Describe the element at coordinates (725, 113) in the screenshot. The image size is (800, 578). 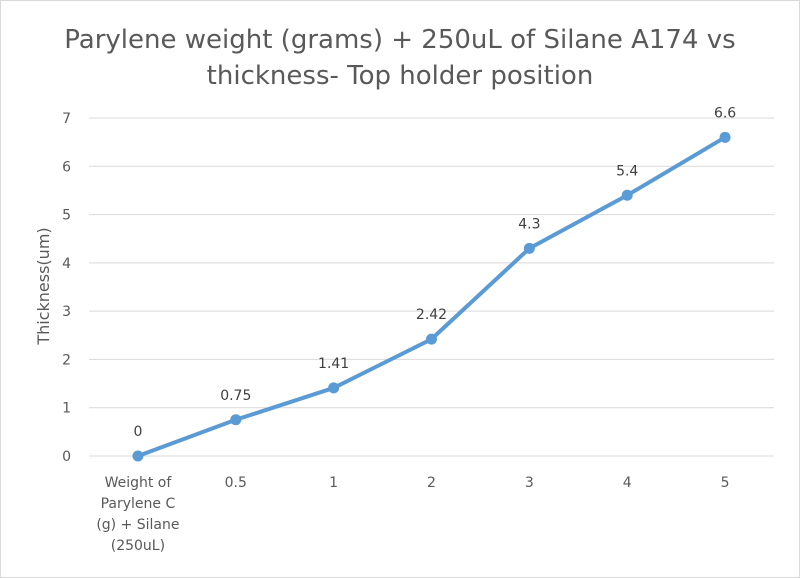
I see `data-label: 6.6` at that location.